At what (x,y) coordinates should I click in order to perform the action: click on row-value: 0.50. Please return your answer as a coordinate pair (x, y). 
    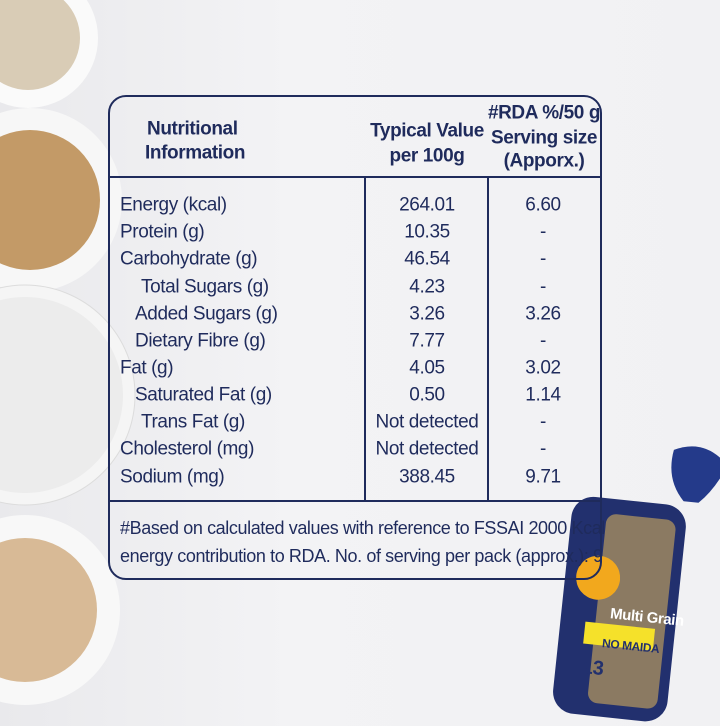
    Looking at the image, I should click on (427, 395).